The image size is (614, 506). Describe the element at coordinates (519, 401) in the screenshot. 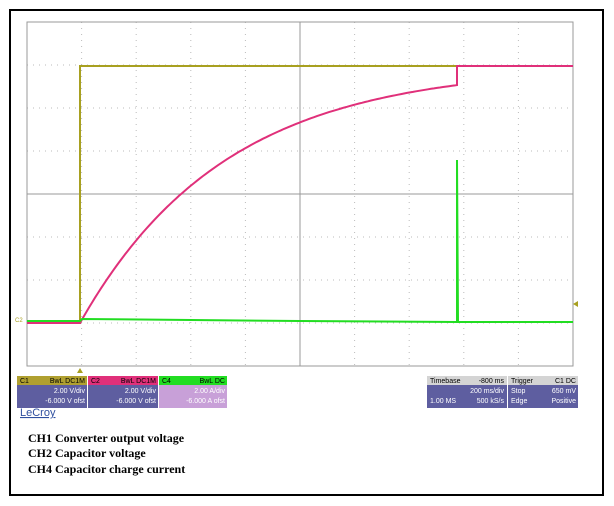

I see `type: Edge` at that location.